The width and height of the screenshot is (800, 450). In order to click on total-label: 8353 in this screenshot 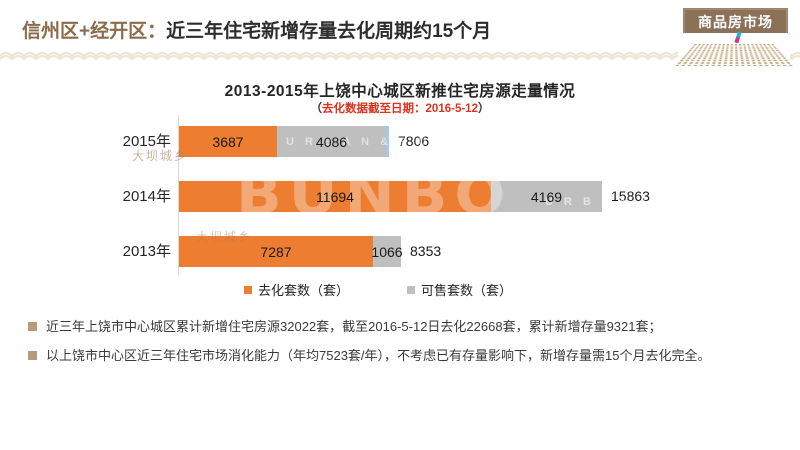, I will do `click(426, 251)`.